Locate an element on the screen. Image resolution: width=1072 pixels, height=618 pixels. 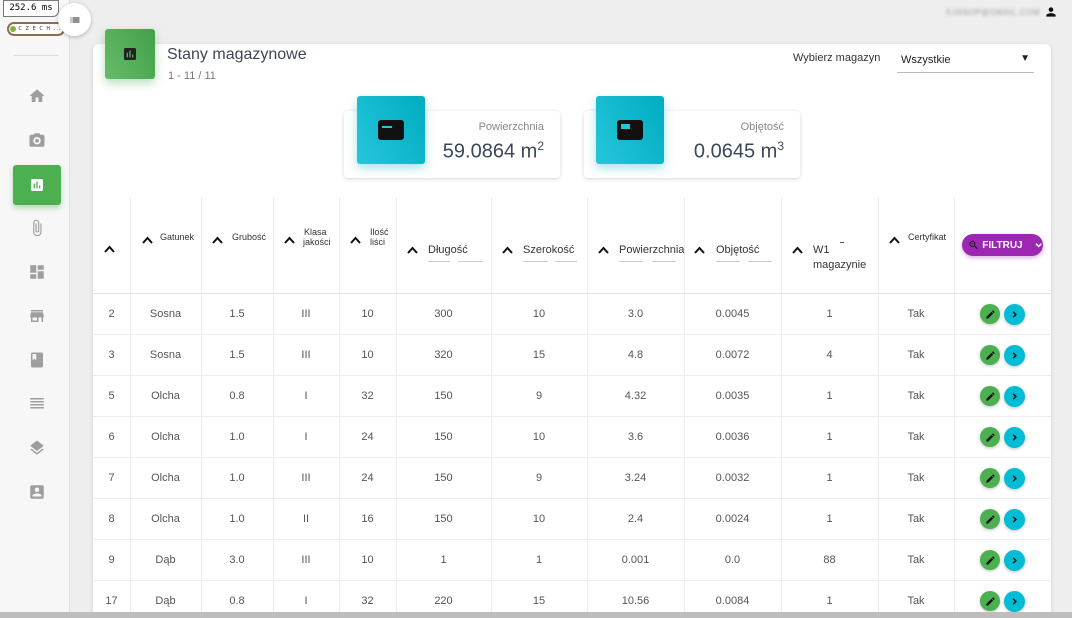
store-icon is located at coordinates (37, 316).